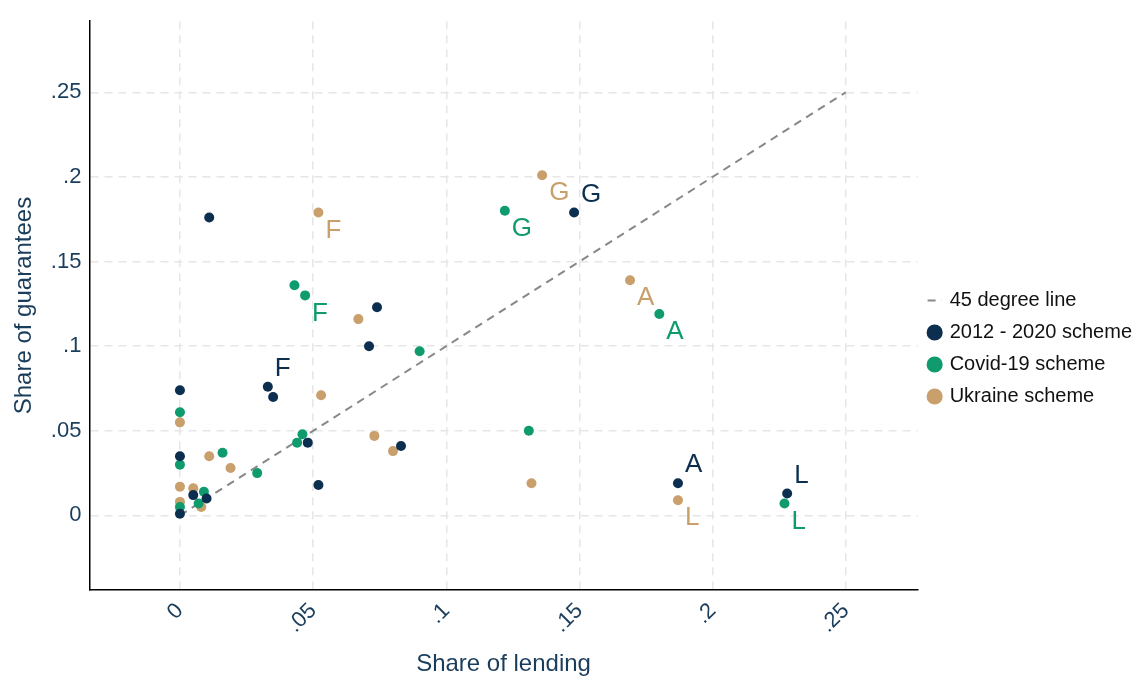 The image size is (1146, 683). Describe the element at coordinates (66, 91) in the screenshot. I see `y-tick-label: .25` at that location.